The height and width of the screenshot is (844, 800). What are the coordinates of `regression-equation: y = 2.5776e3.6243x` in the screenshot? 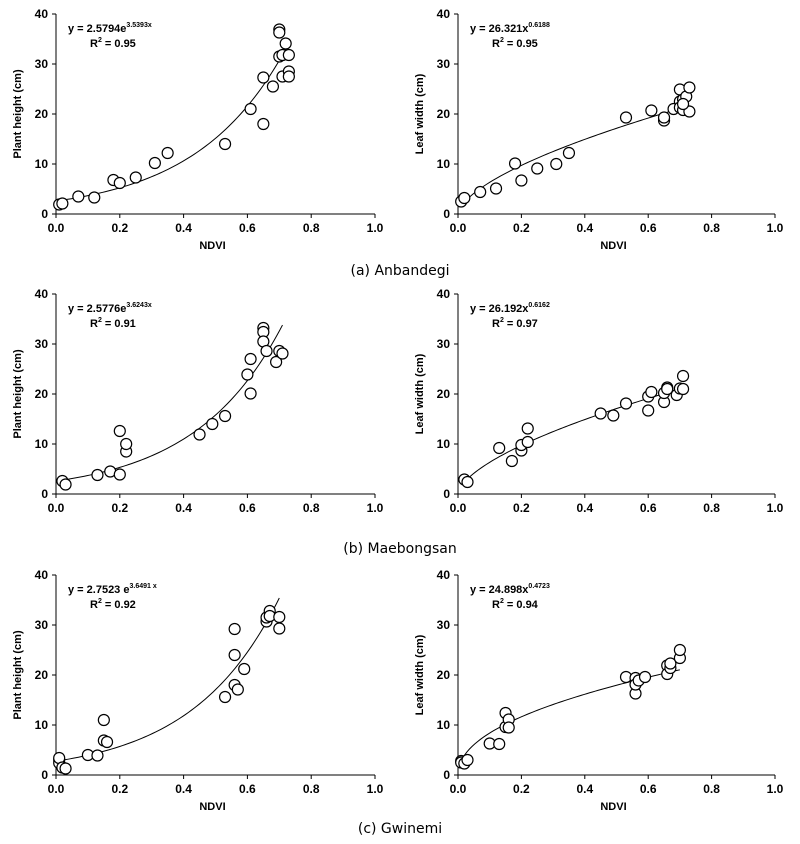 It's located at (110, 308).